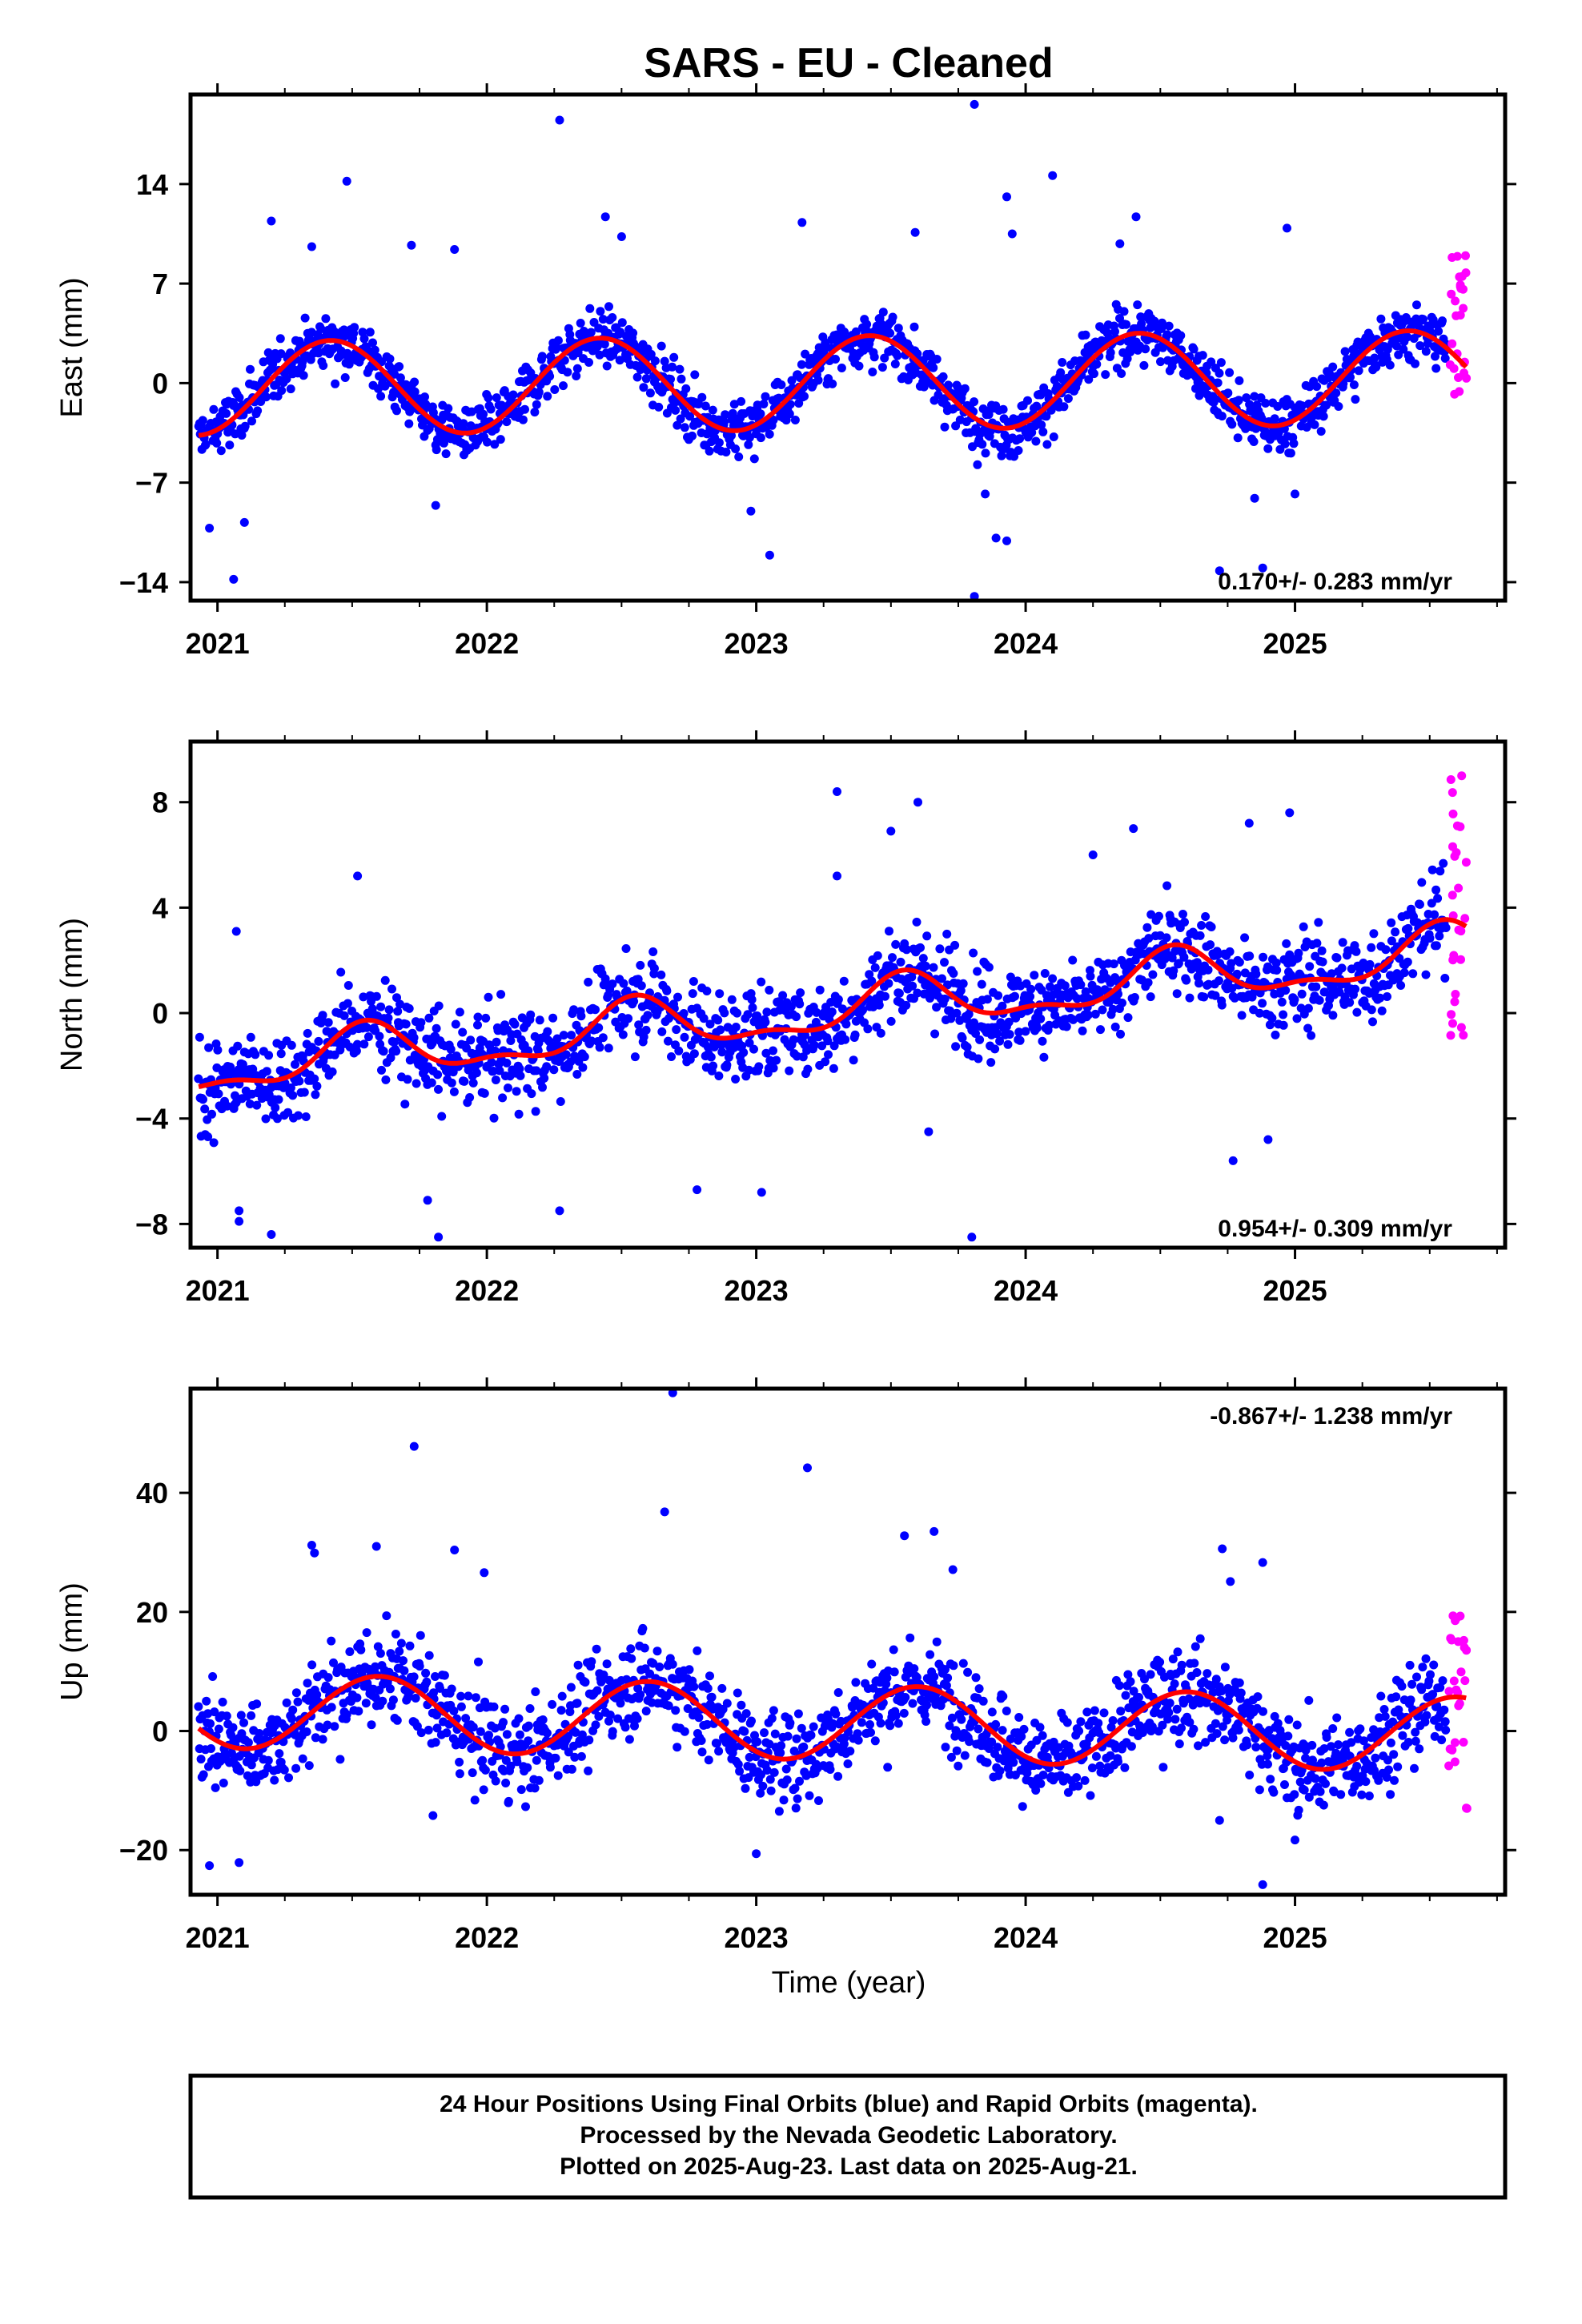 The height and width of the screenshot is (2324, 1582). Describe the element at coordinates (1457, 1618) in the screenshot. I see `up-rapid-point` at that location.